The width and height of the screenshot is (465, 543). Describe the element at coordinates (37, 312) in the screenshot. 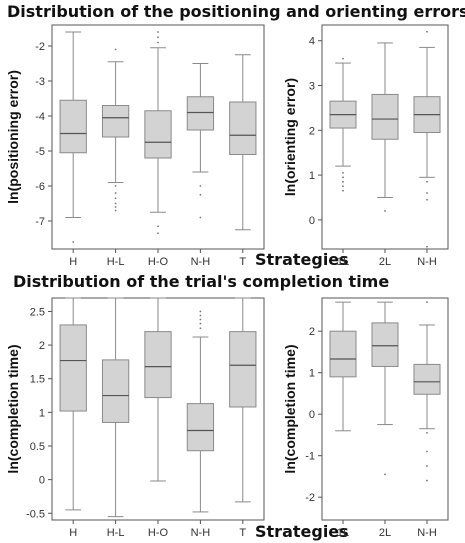

I see `y-tick-label: 2.5` at that location.